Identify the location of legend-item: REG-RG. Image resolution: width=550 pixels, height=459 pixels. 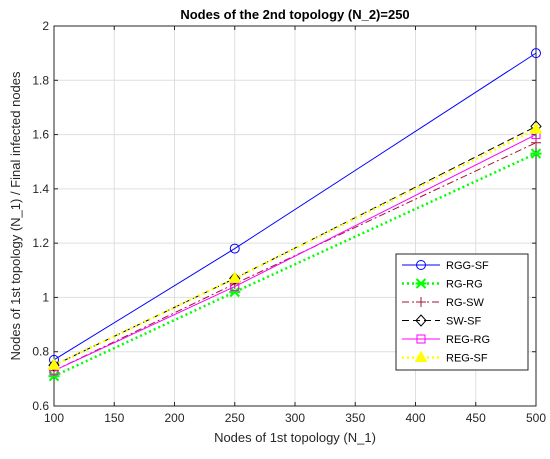
(446, 340).